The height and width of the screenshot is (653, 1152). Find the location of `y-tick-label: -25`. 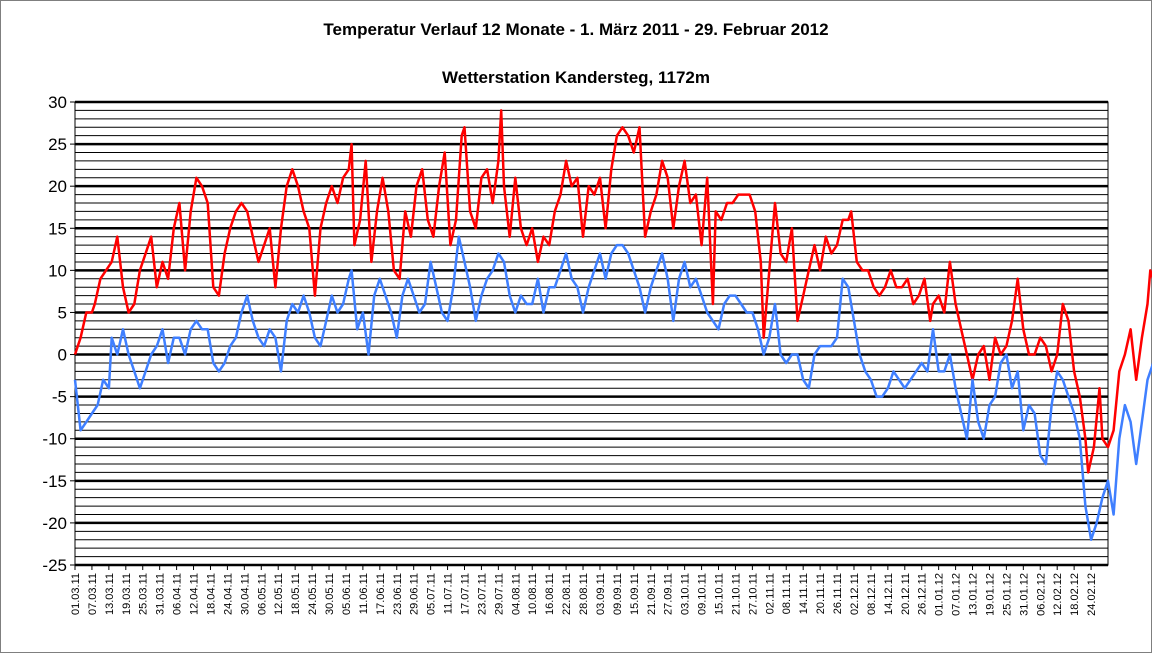

y-tick-label: -25 is located at coordinates (54, 565).